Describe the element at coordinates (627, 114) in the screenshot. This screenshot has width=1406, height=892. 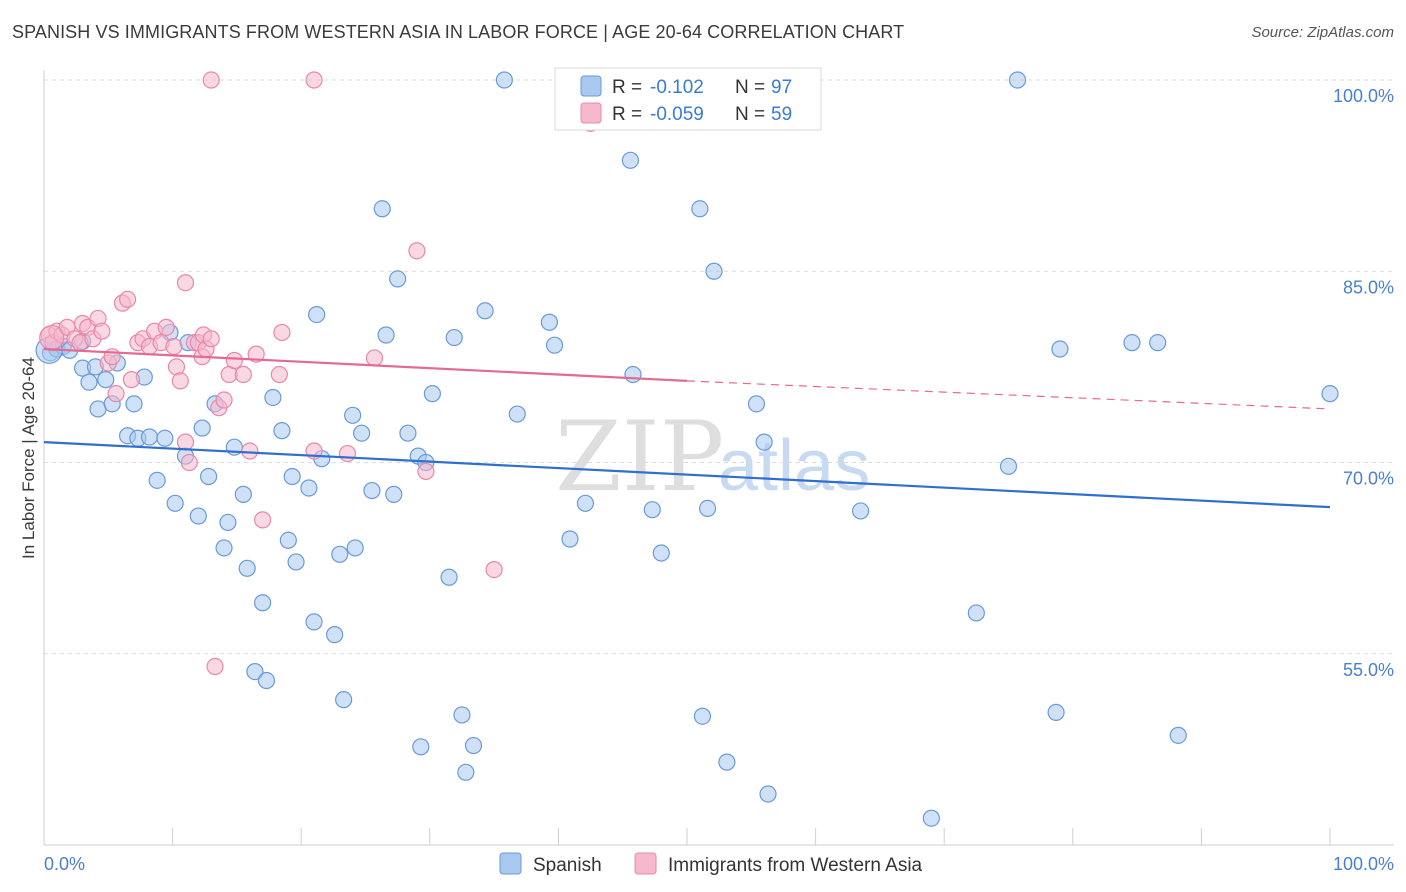
I see `legend-r-label-asia: R =` at that location.